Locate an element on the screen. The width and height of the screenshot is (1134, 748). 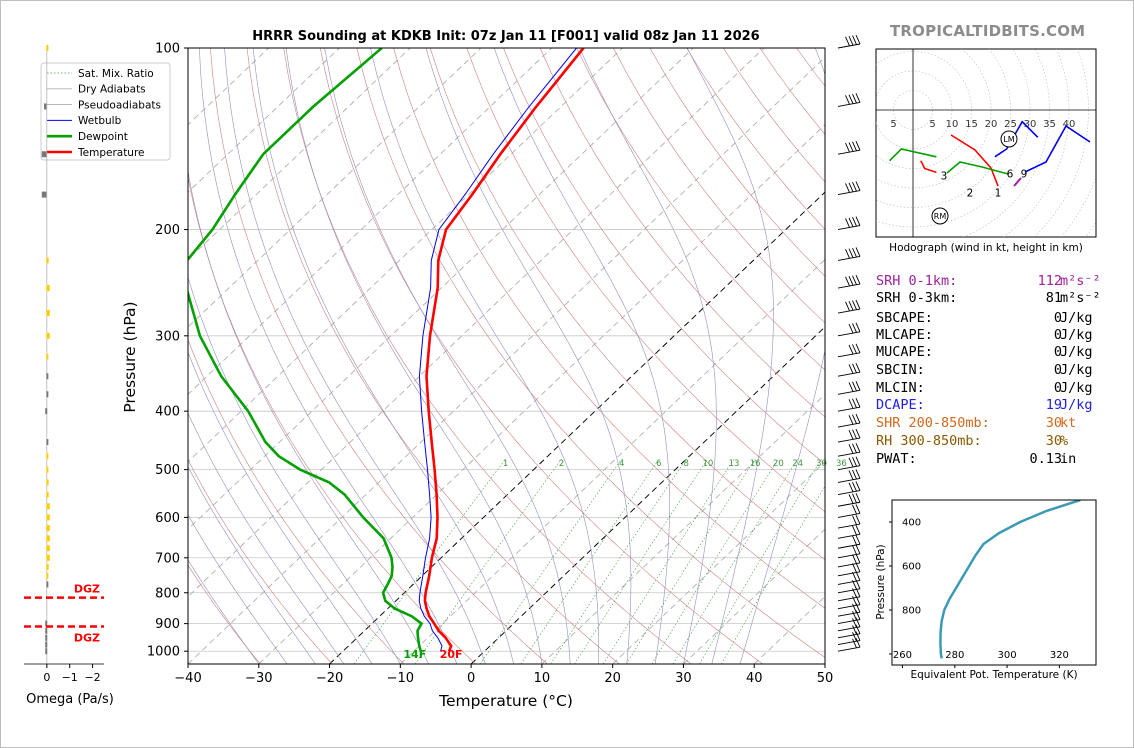
y-tick-label: 200 is located at coordinates (167, 230).